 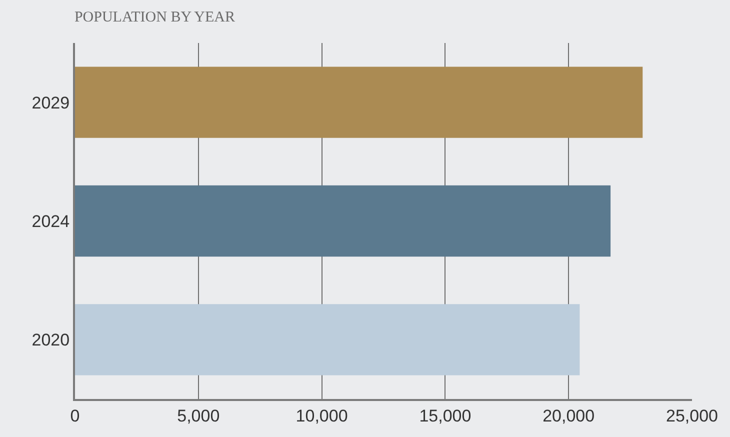 I want to click on y-tick-label: 2029, so click(x=51, y=102).